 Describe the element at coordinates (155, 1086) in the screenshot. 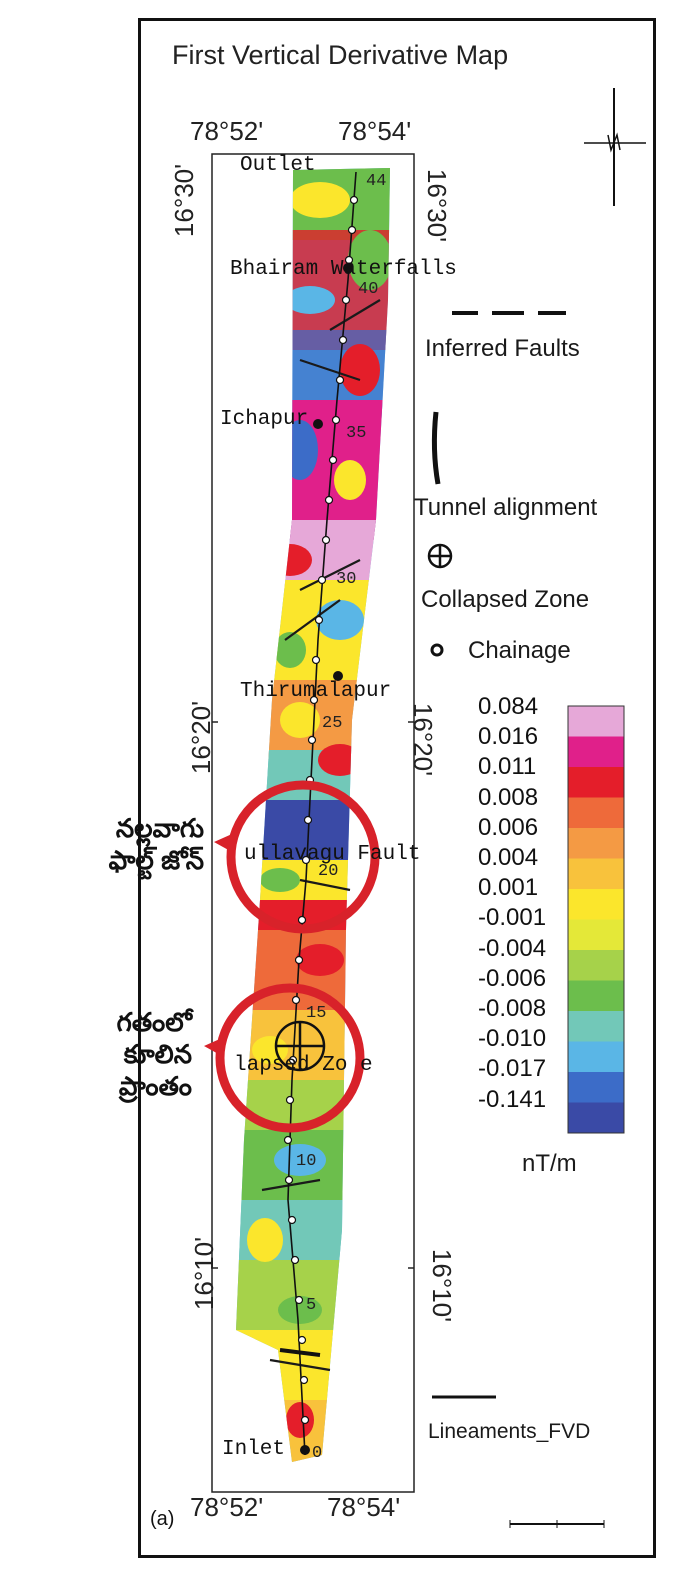

I see `collapsed-telugu-line-3: ప్రాంతం` at that location.